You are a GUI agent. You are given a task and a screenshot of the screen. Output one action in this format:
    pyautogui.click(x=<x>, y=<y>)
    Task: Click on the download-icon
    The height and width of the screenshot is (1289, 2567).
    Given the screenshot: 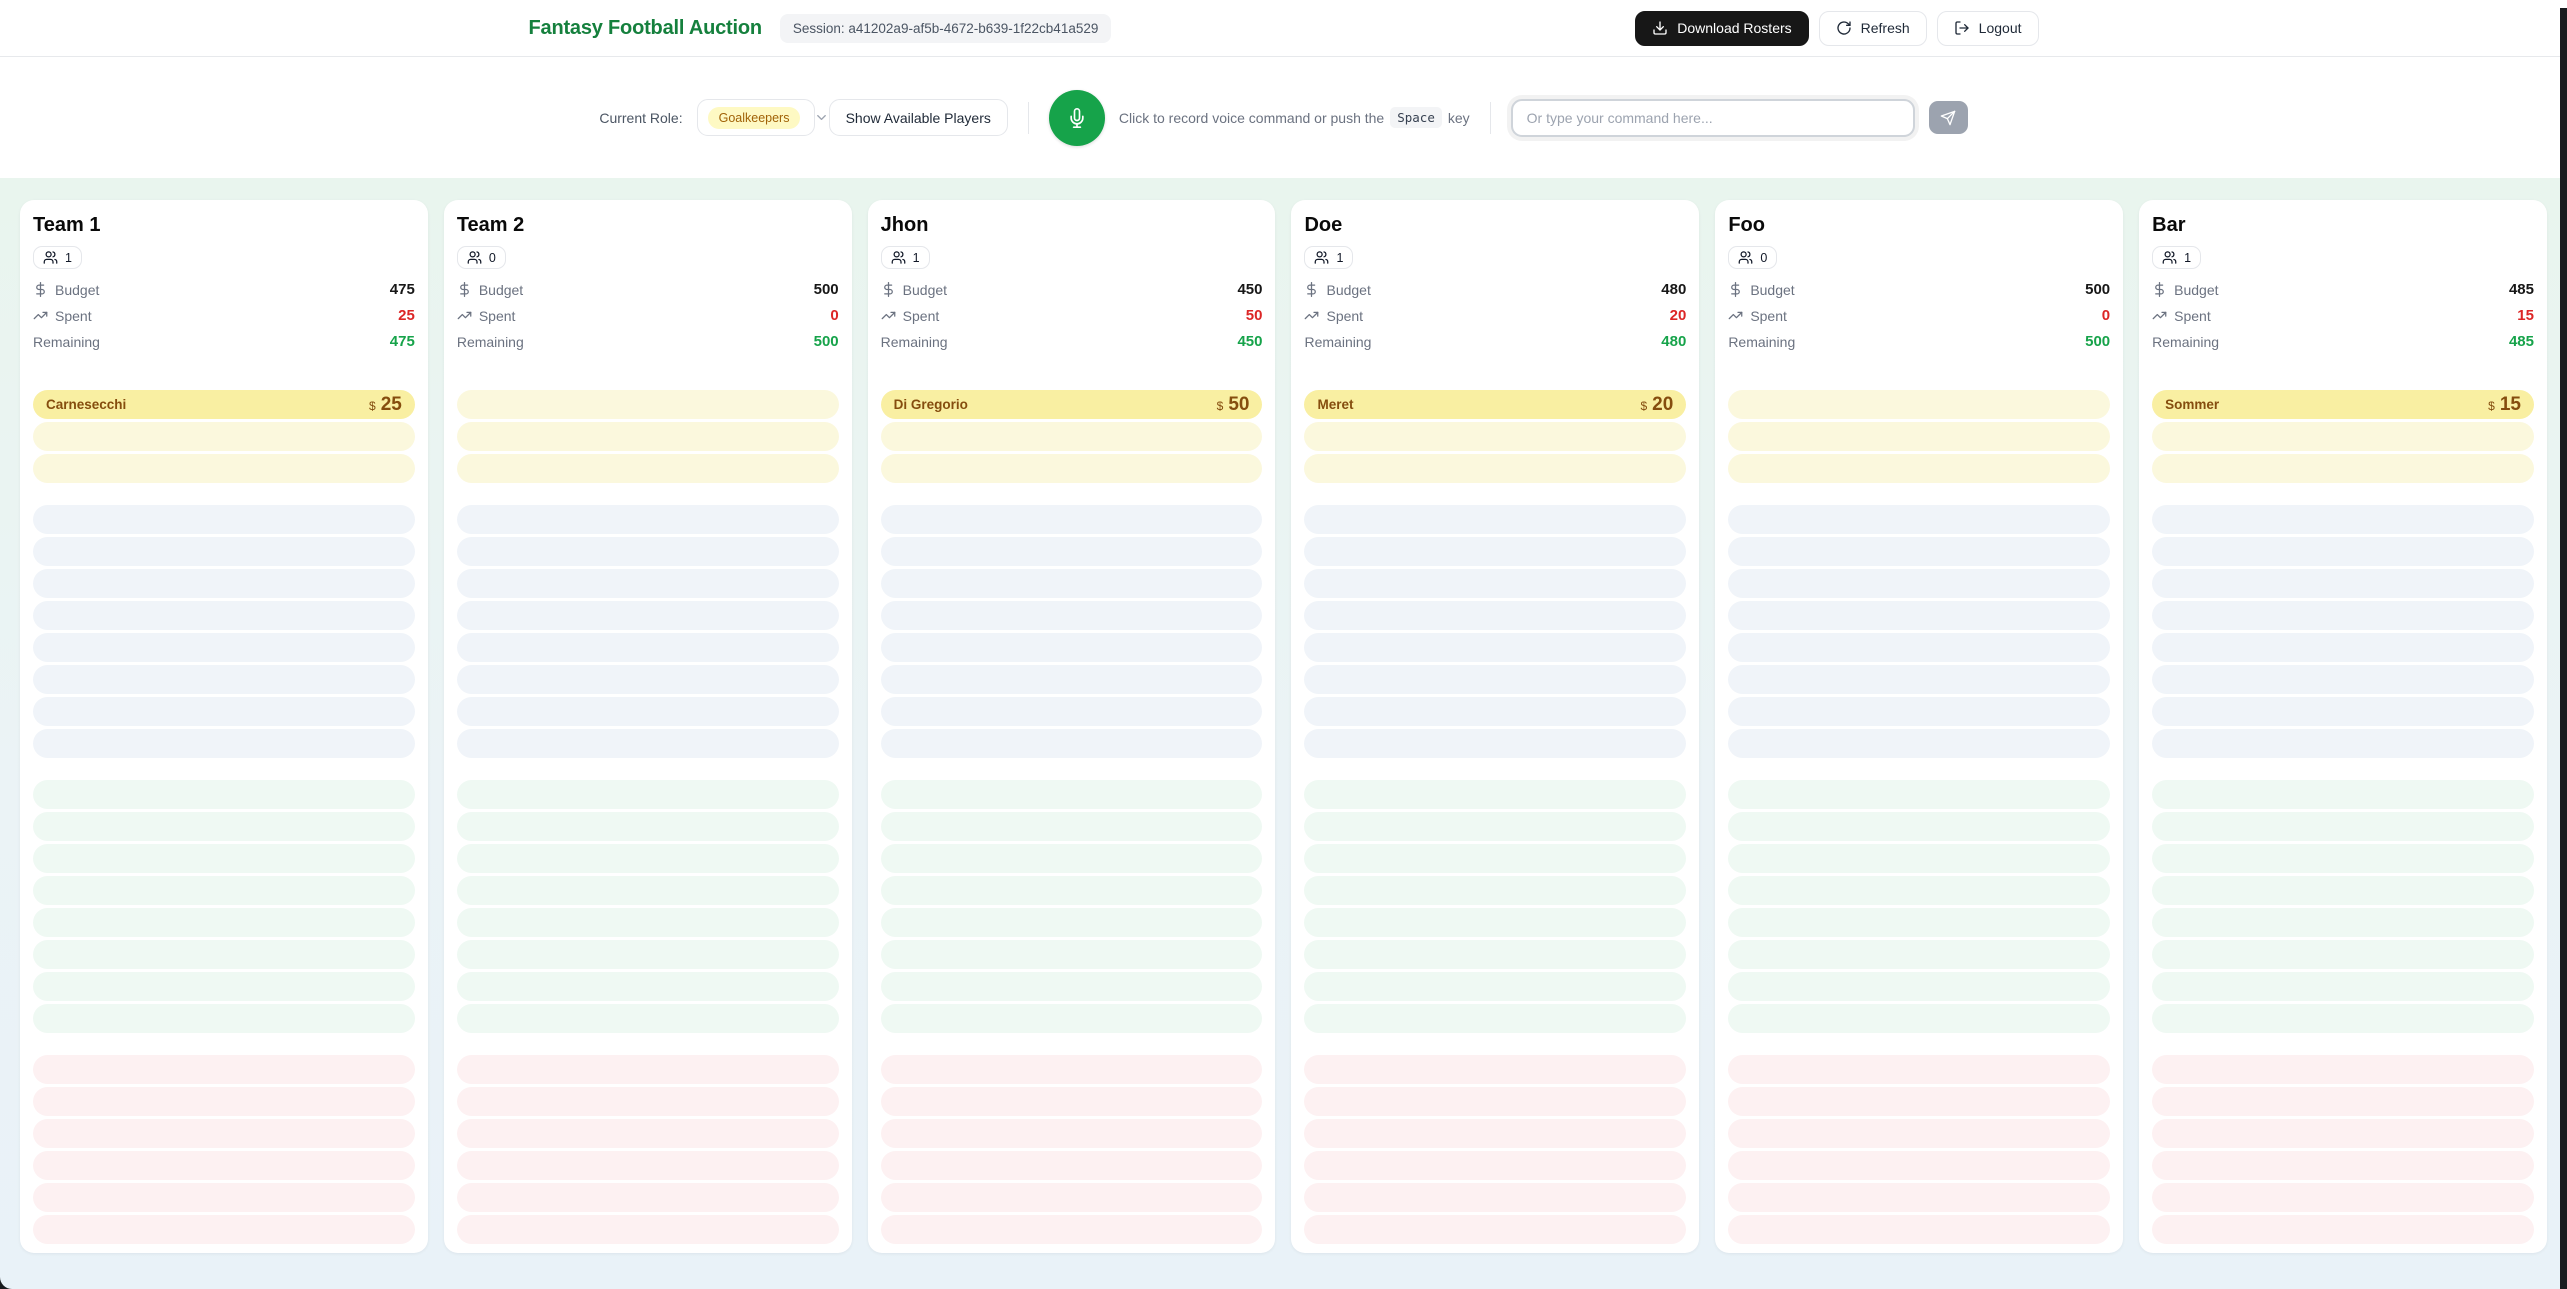 What is the action you would take?
    pyautogui.click(x=1660, y=28)
    